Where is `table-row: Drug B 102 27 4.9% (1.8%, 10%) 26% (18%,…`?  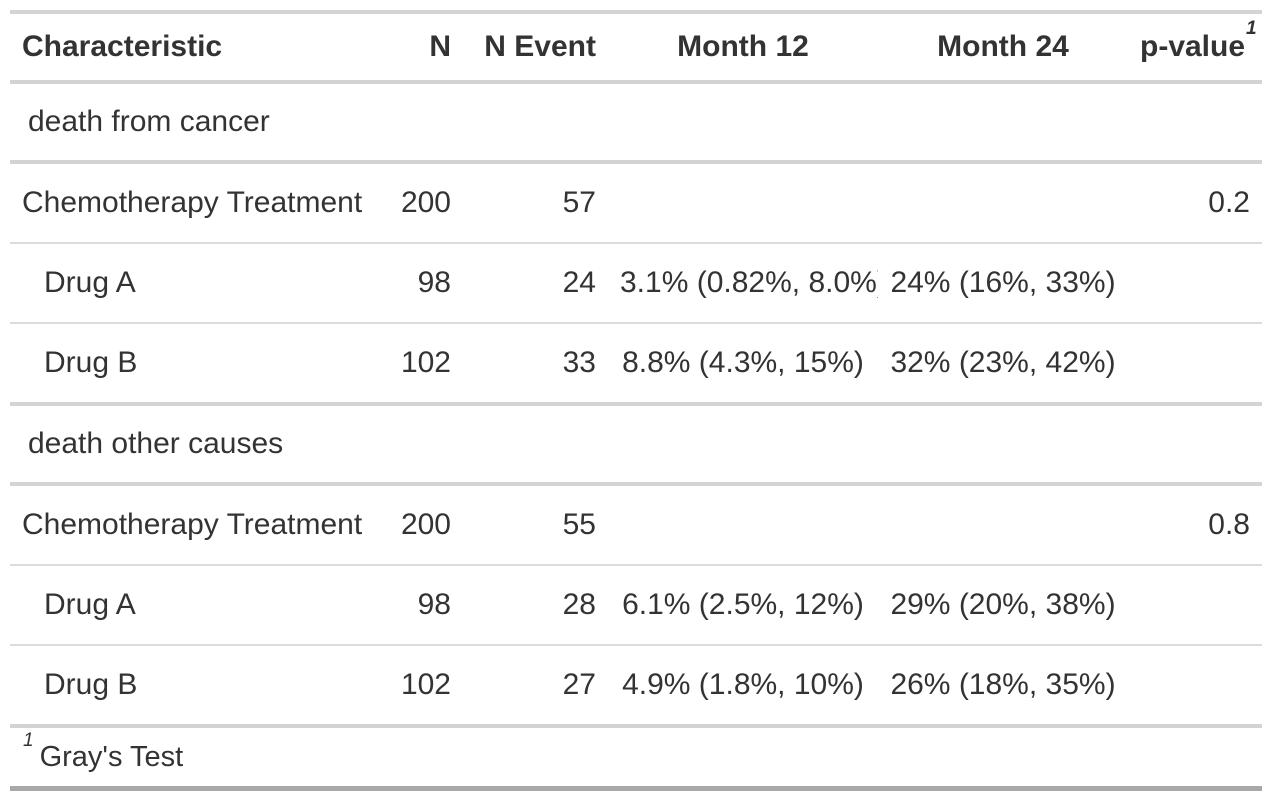 table-row: Drug B 102 27 4.9% (1.8%, 10%) 26% (18%,… is located at coordinates (636, 685).